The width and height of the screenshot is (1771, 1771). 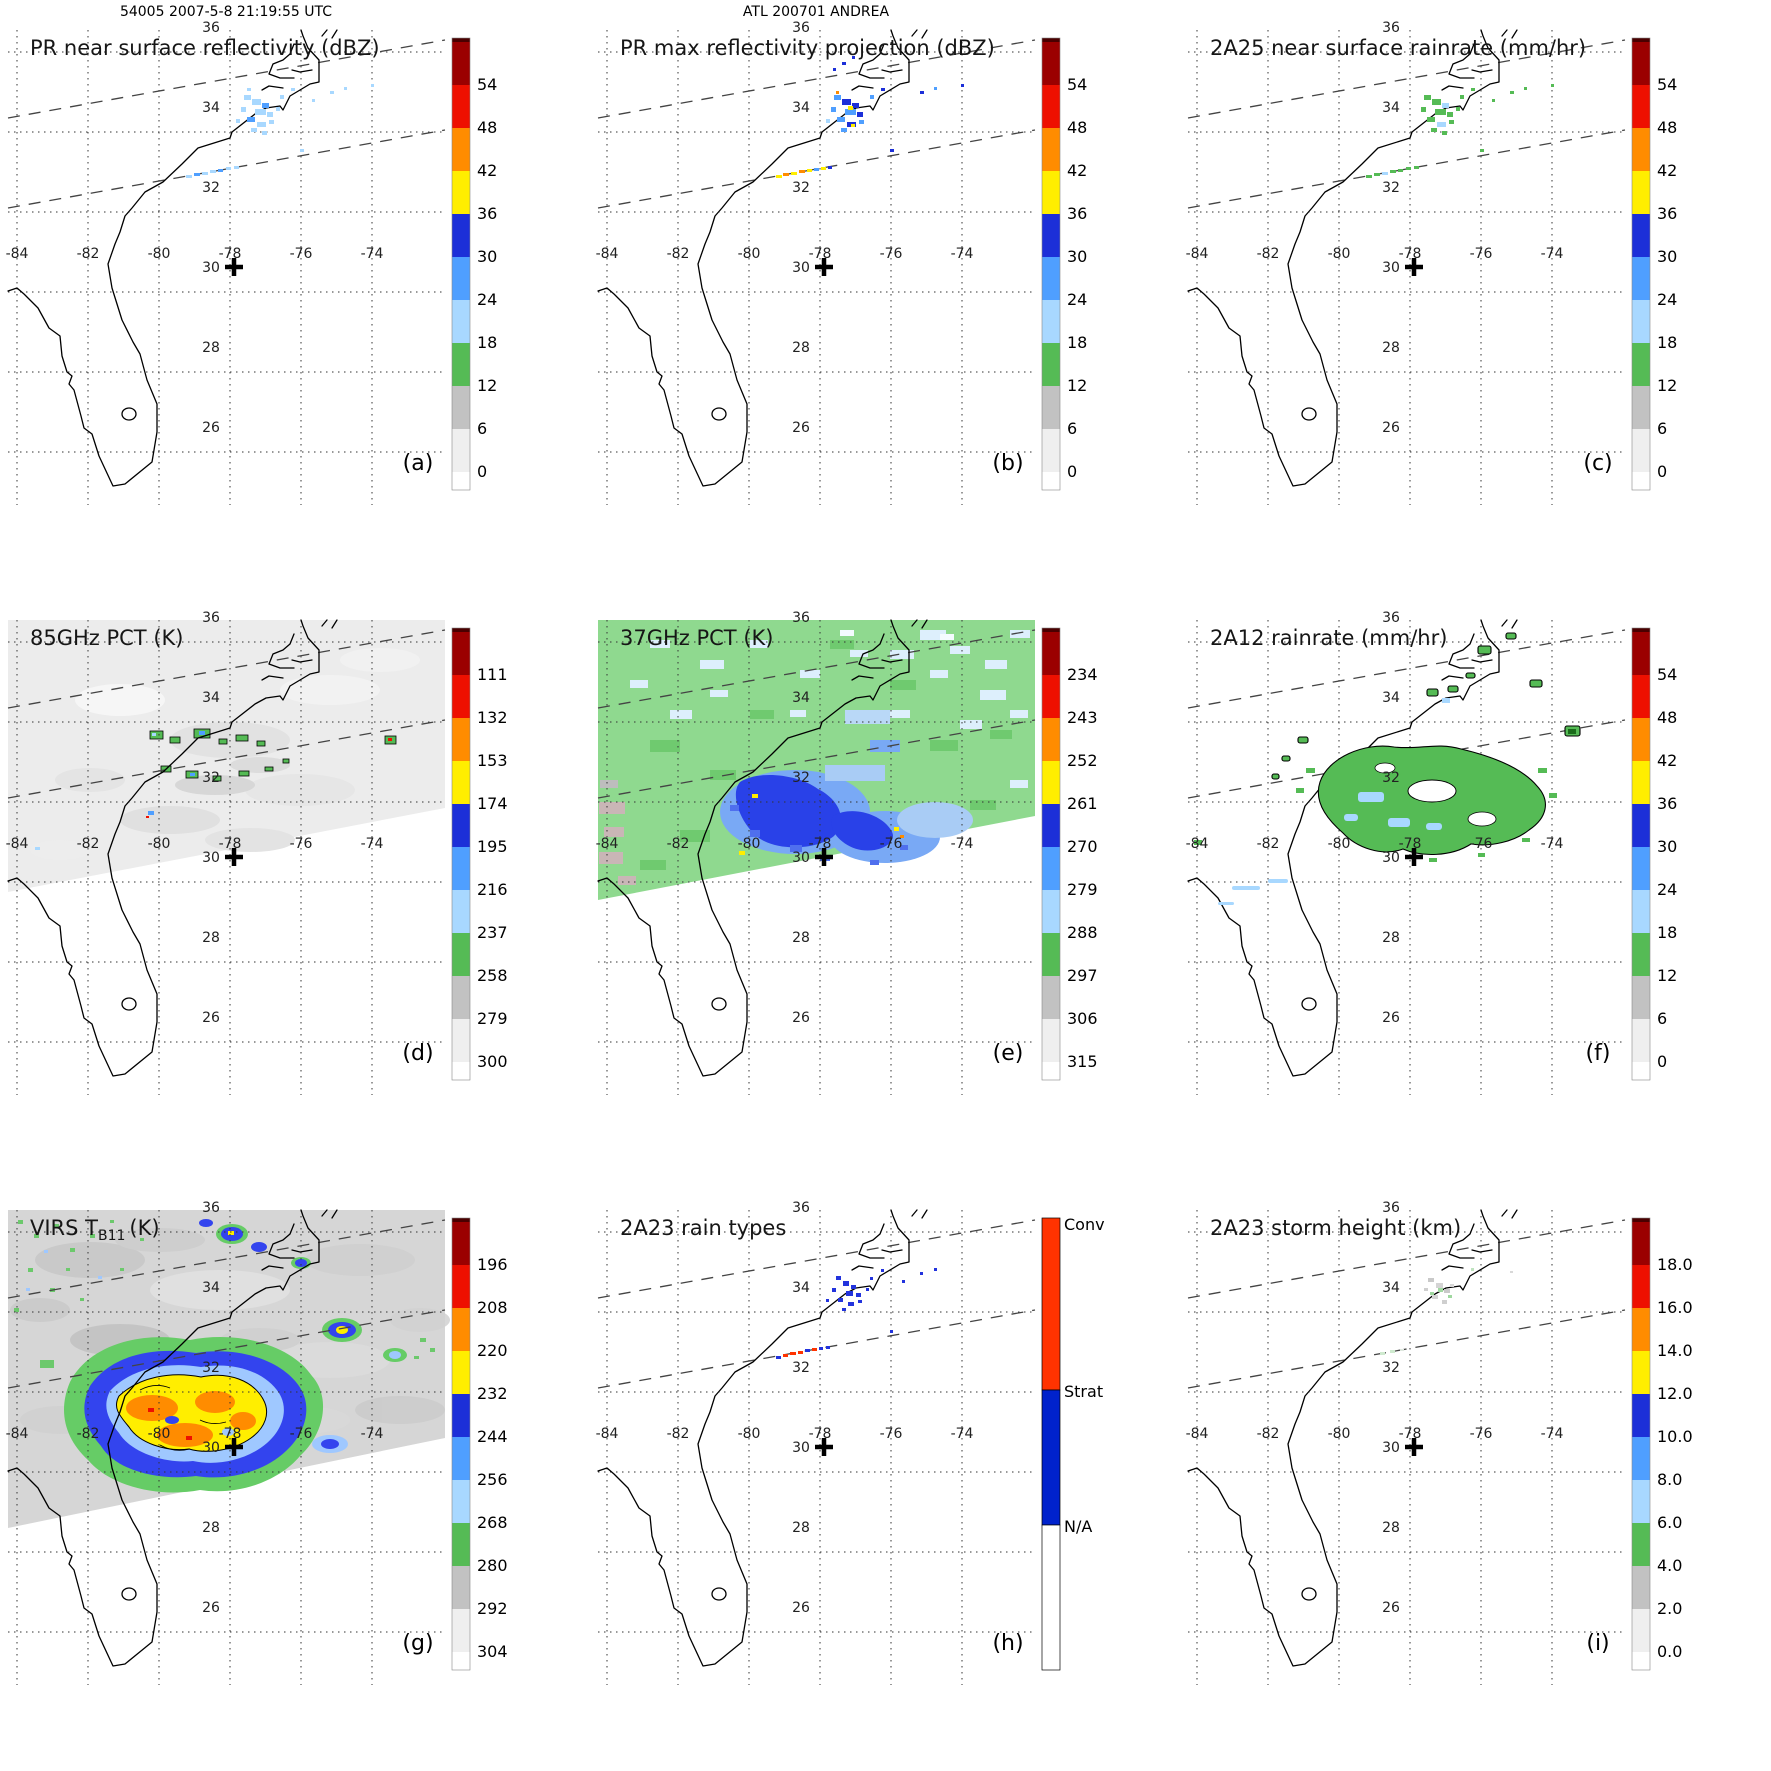 I want to click on panel-title: VIRS TB11 (K), so click(x=95, y=1230).